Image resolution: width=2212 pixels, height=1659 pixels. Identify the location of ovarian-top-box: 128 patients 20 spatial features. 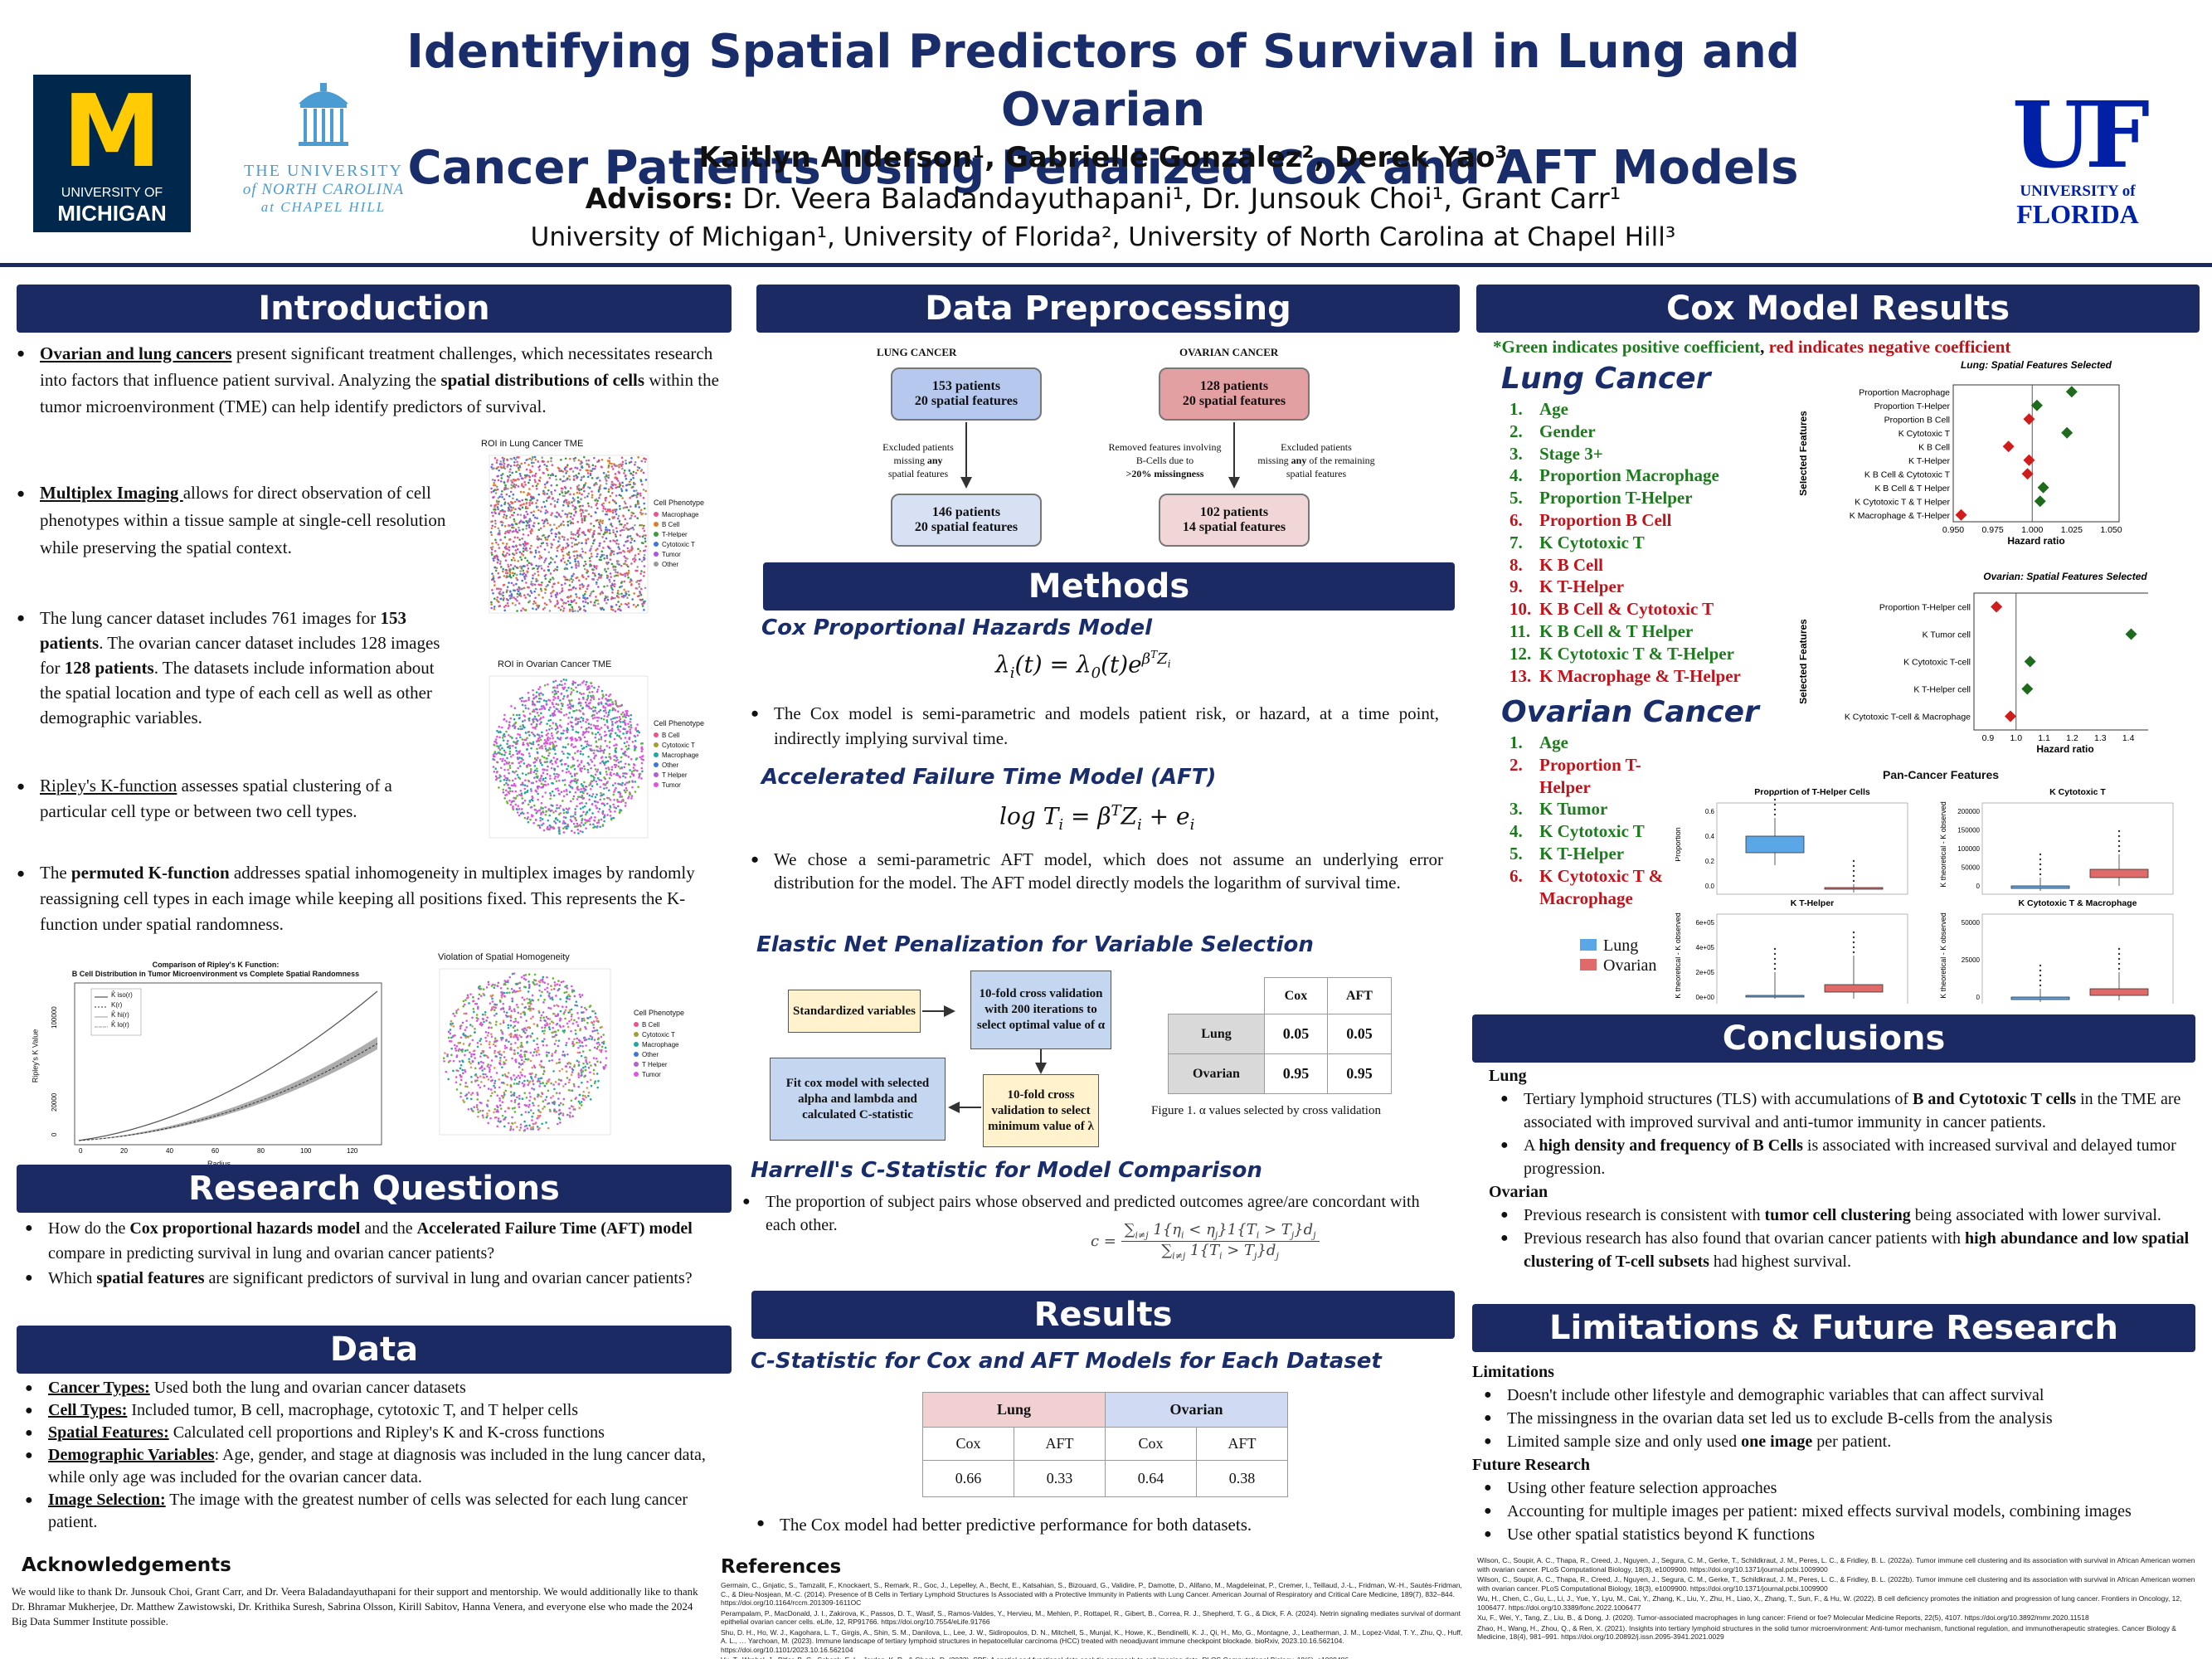
(1234, 394).